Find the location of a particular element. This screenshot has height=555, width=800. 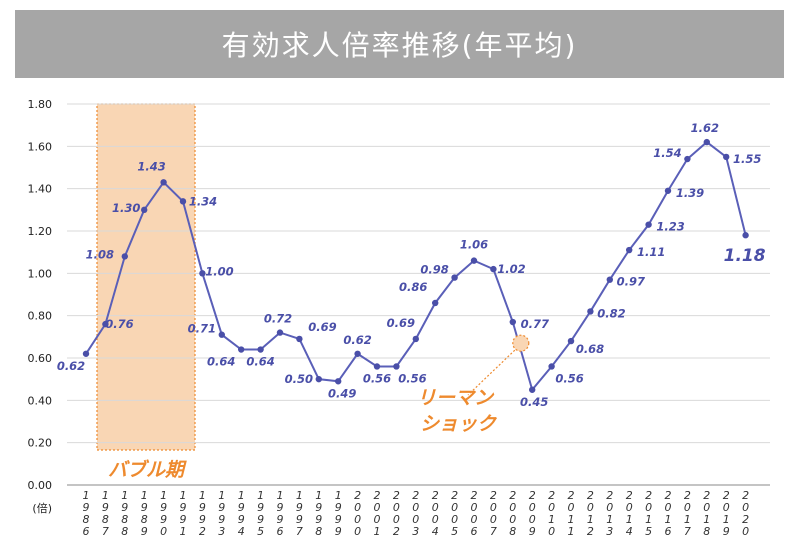

data-label: 1.11 is located at coordinates (651, 252).